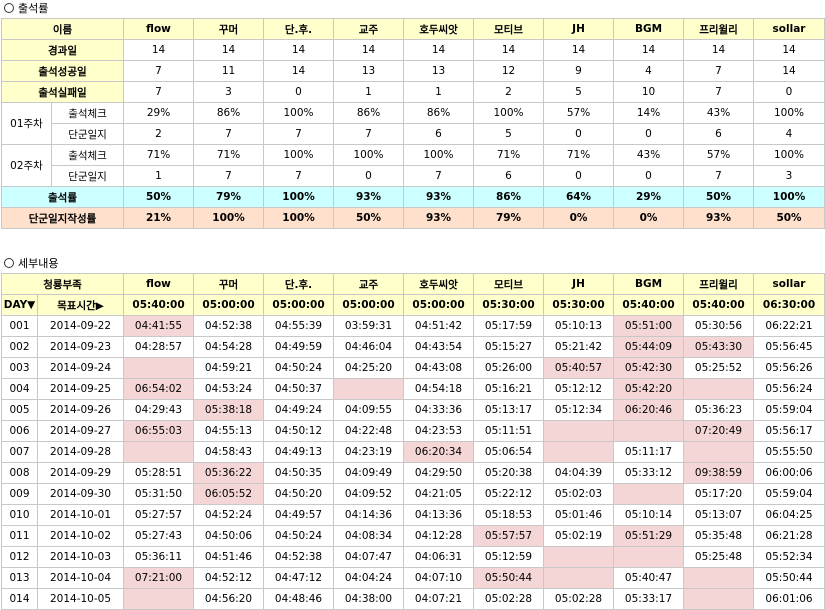  What do you see at coordinates (87, 176) in the screenshot?
I see `row-label: 단군일지` at bounding box center [87, 176].